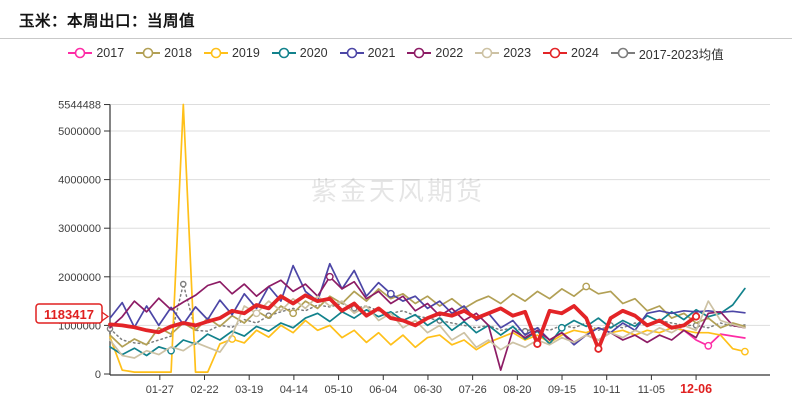 The image size is (792, 400). Describe the element at coordinates (256, 313) in the screenshot. I see `series-2023-marker` at that location.